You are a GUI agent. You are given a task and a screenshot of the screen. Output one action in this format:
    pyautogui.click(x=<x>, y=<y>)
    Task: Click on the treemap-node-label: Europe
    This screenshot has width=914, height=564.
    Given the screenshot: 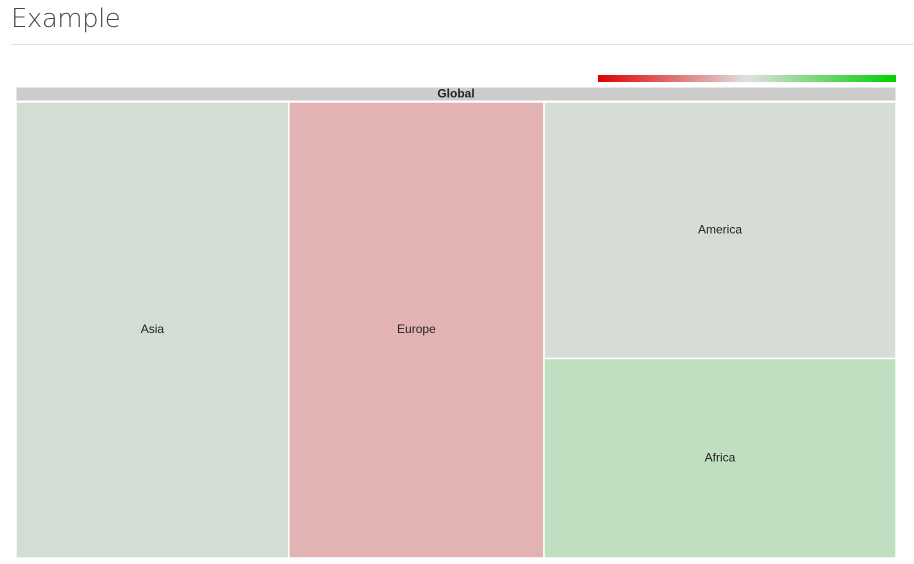 What is the action you would take?
    pyautogui.click(x=416, y=329)
    